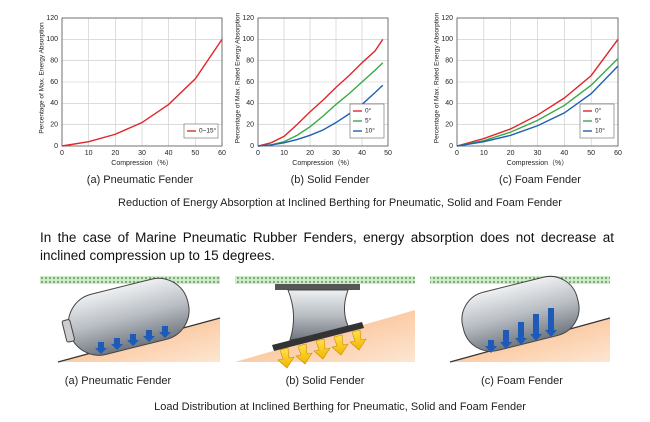  Describe the element at coordinates (140, 180) in the screenshot. I see `chart-caption: (a) Pneumatic Fender` at that location.